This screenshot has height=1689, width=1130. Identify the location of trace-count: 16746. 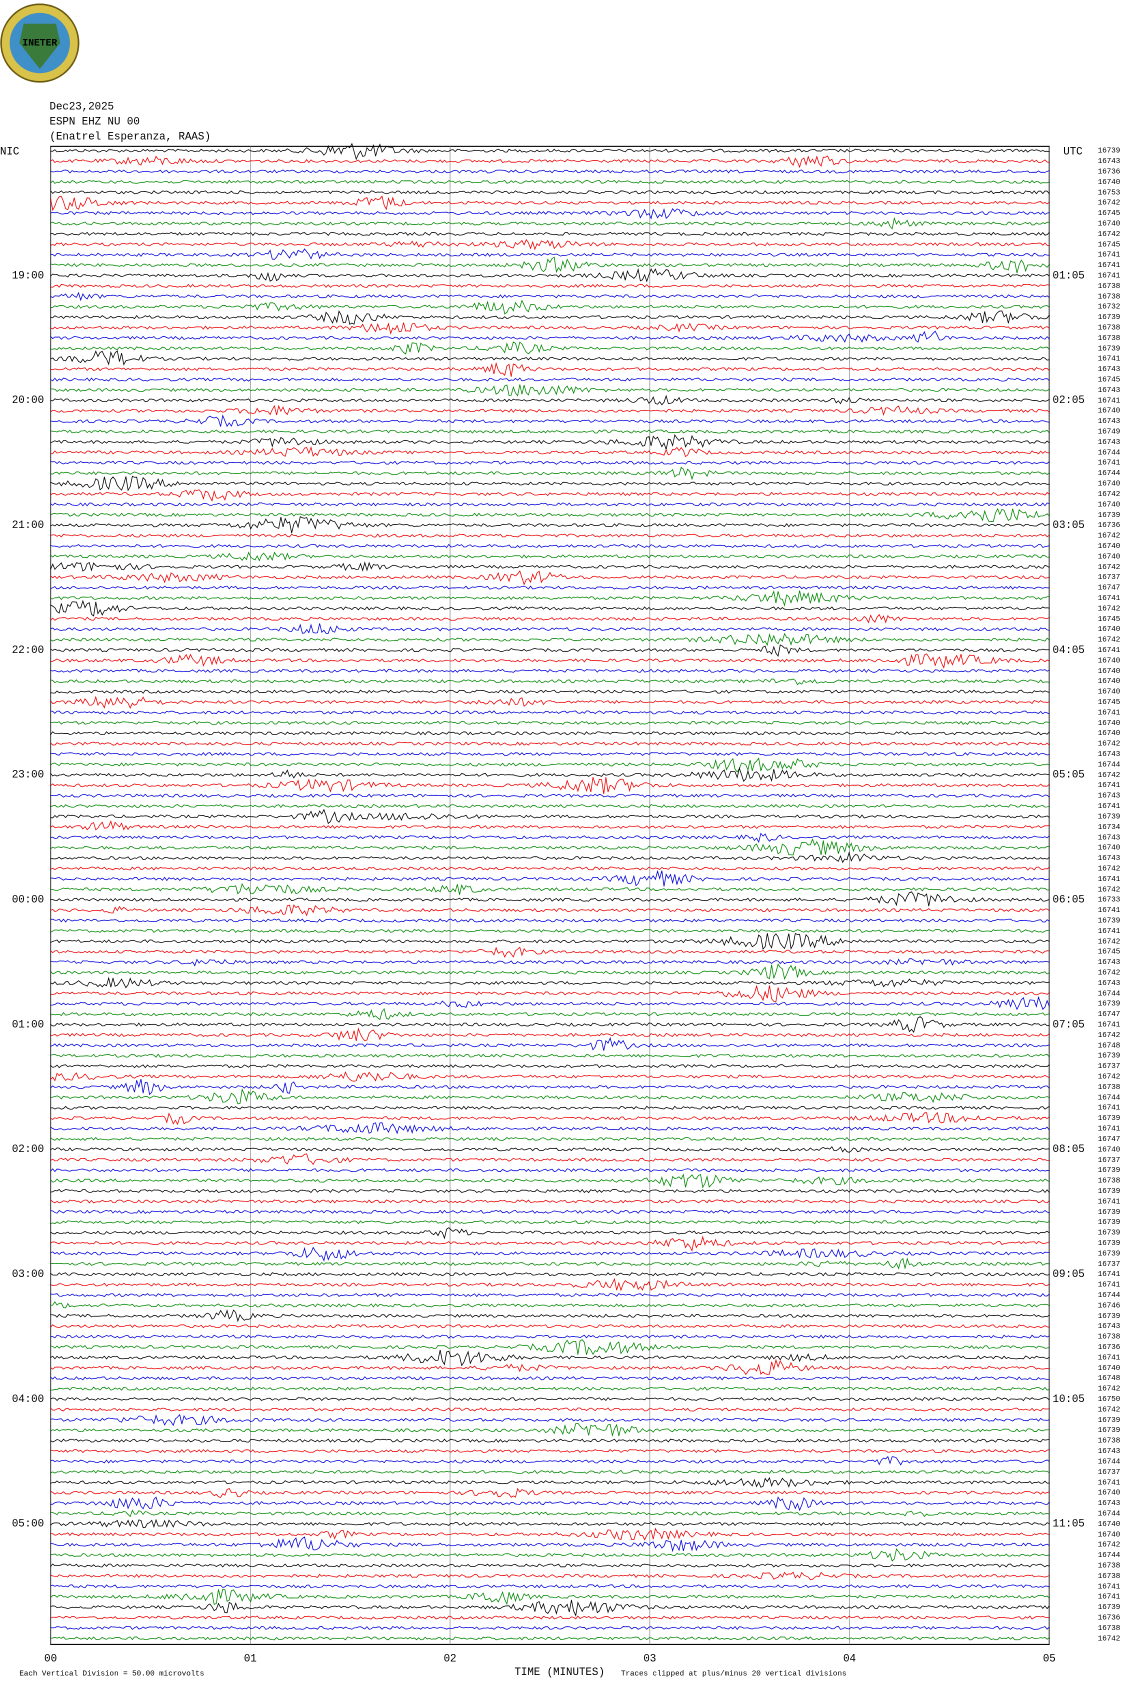
(1109, 1306).